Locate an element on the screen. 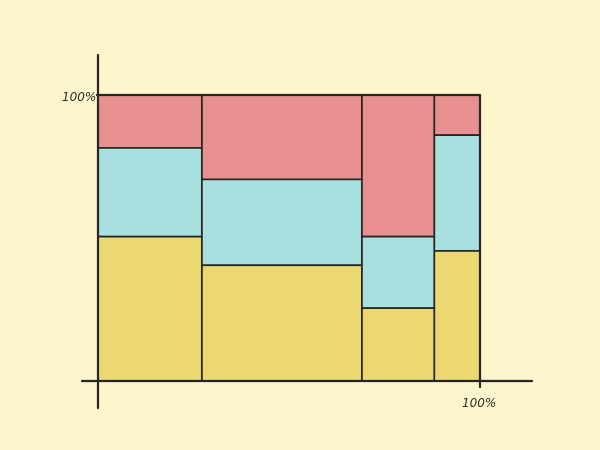 The image size is (600, 450). mosaic-cell-col4-seg2 is located at coordinates (457, 193).